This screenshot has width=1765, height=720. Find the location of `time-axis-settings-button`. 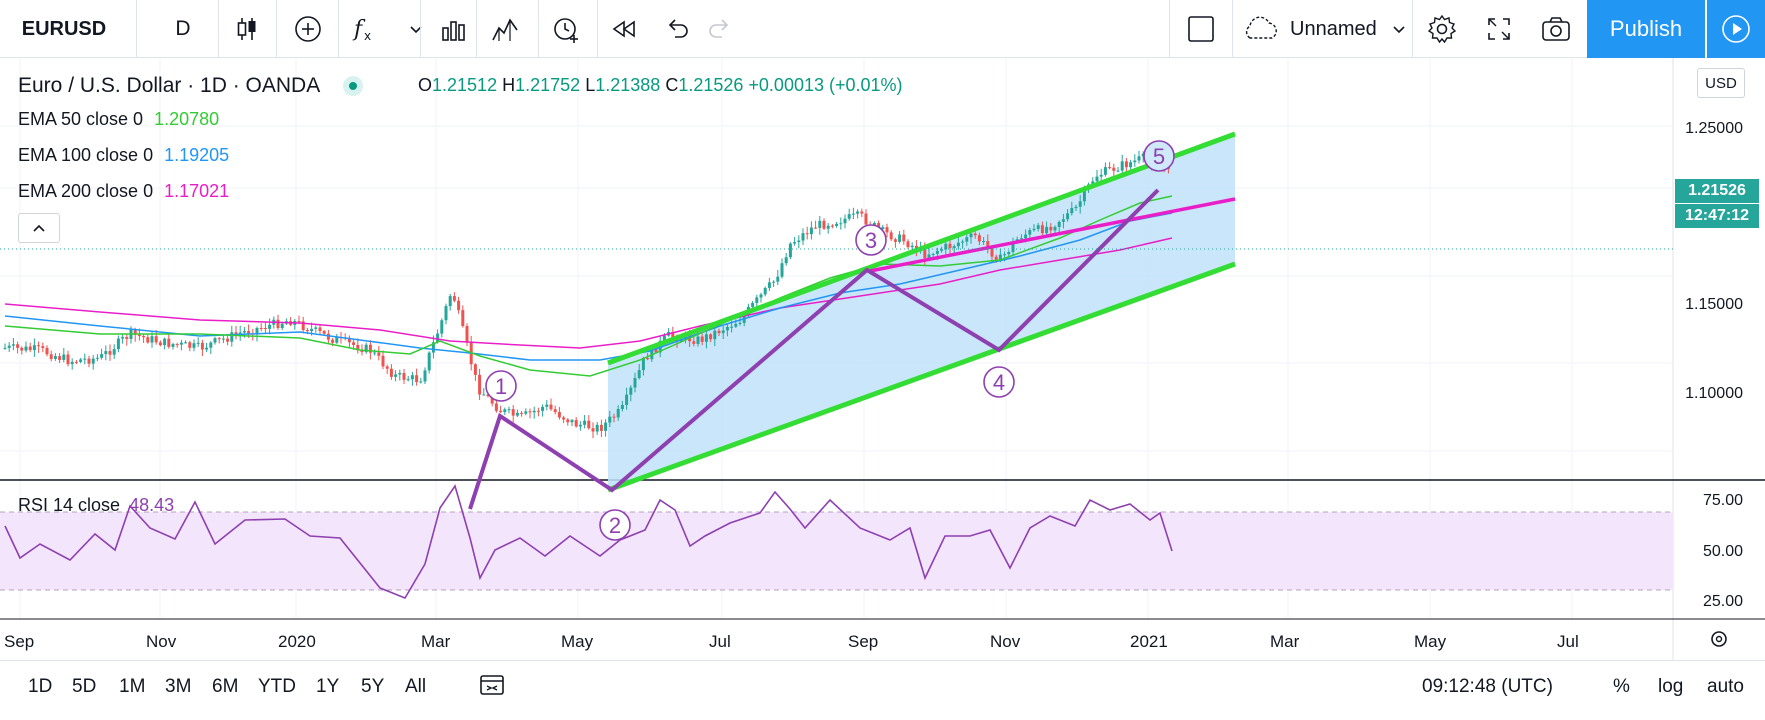

time-axis-settings-button is located at coordinates (1719, 639).